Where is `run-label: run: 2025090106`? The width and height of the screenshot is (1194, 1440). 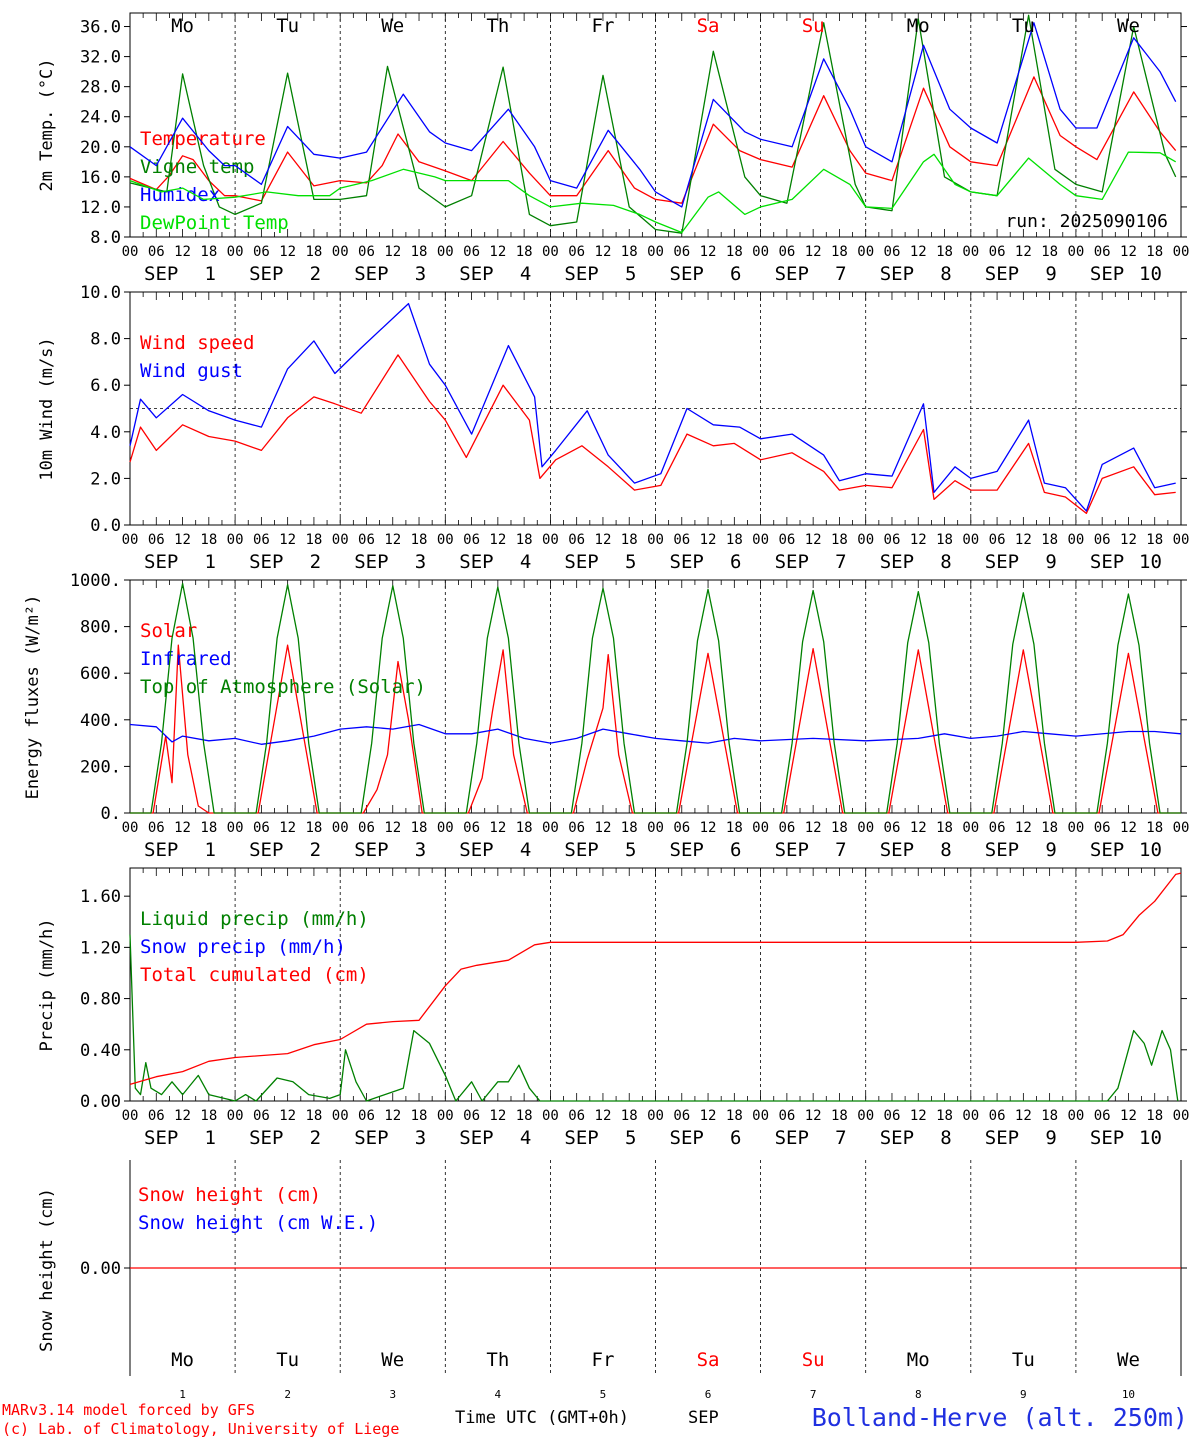 run-label: run: 2025090106 is located at coordinates (1086, 221).